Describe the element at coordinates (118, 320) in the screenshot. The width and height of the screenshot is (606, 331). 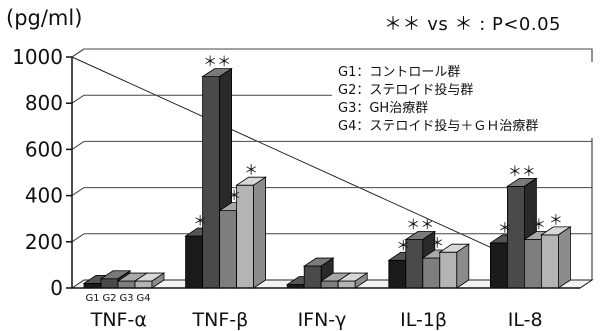
I see `x-category-label: TNF-α` at that location.